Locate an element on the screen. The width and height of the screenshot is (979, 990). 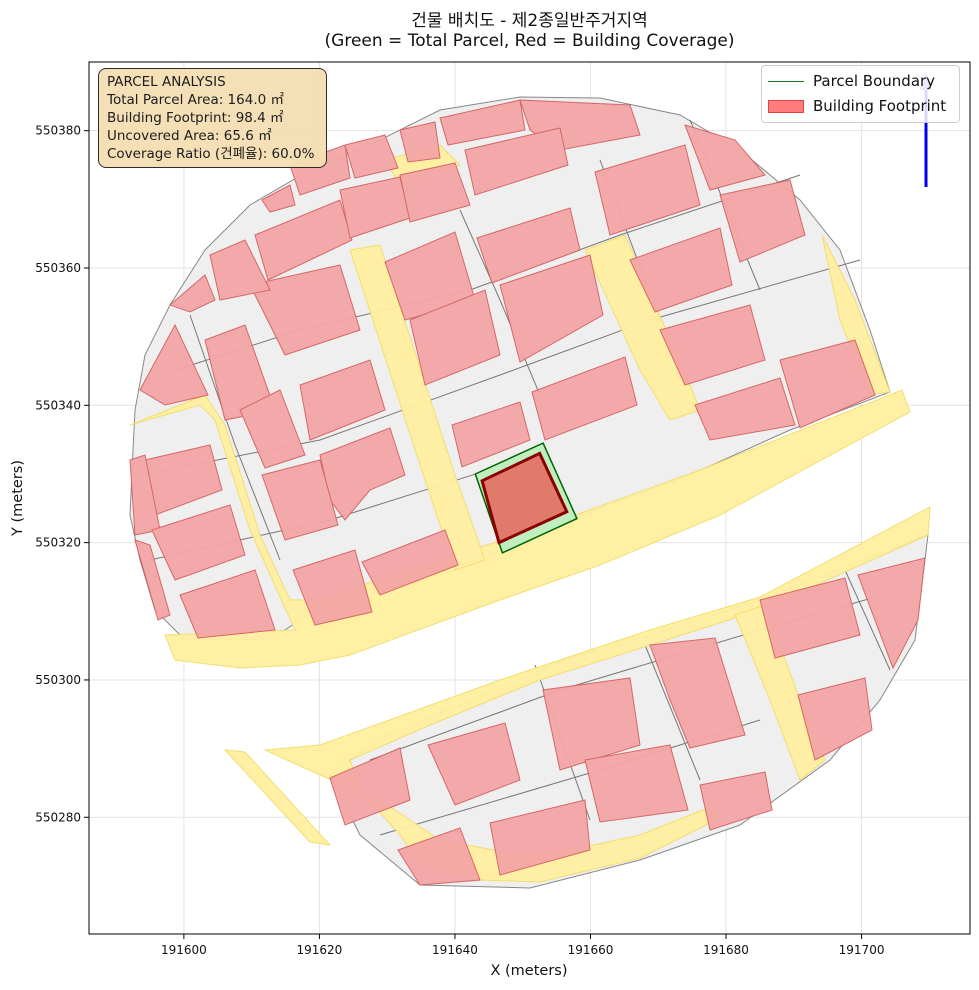
info-uncovered: Uncovered Area: 65.6 ㎡ is located at coordinates (189, 136).